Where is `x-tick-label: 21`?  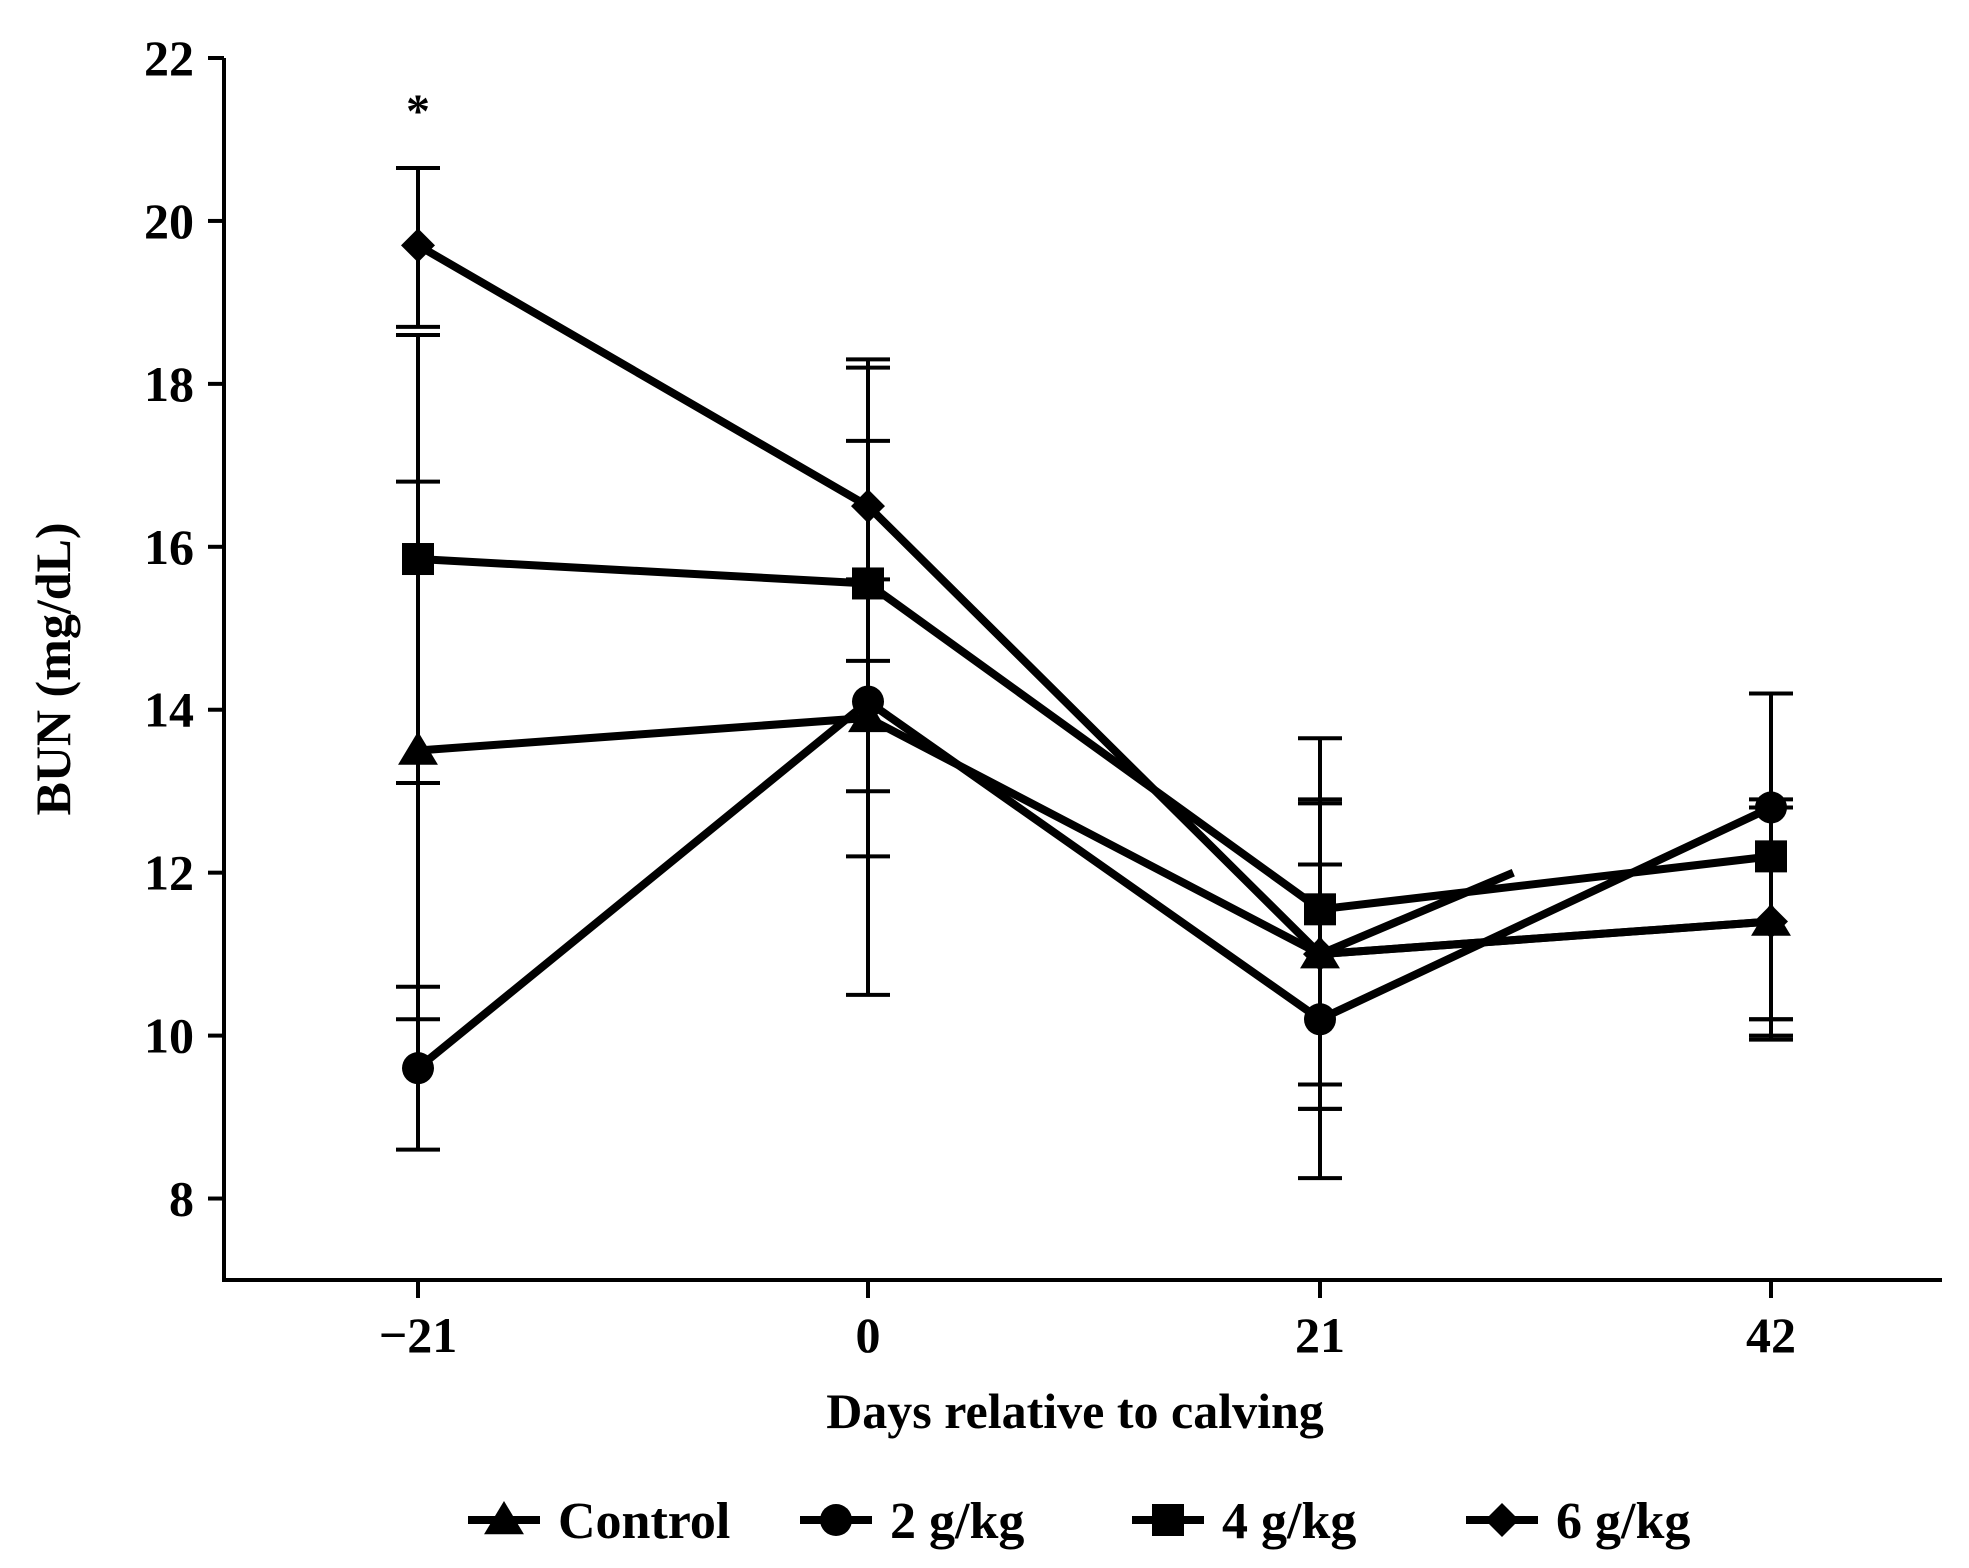 x-tick-label: 21 is located at coordinates (1320, 1335).